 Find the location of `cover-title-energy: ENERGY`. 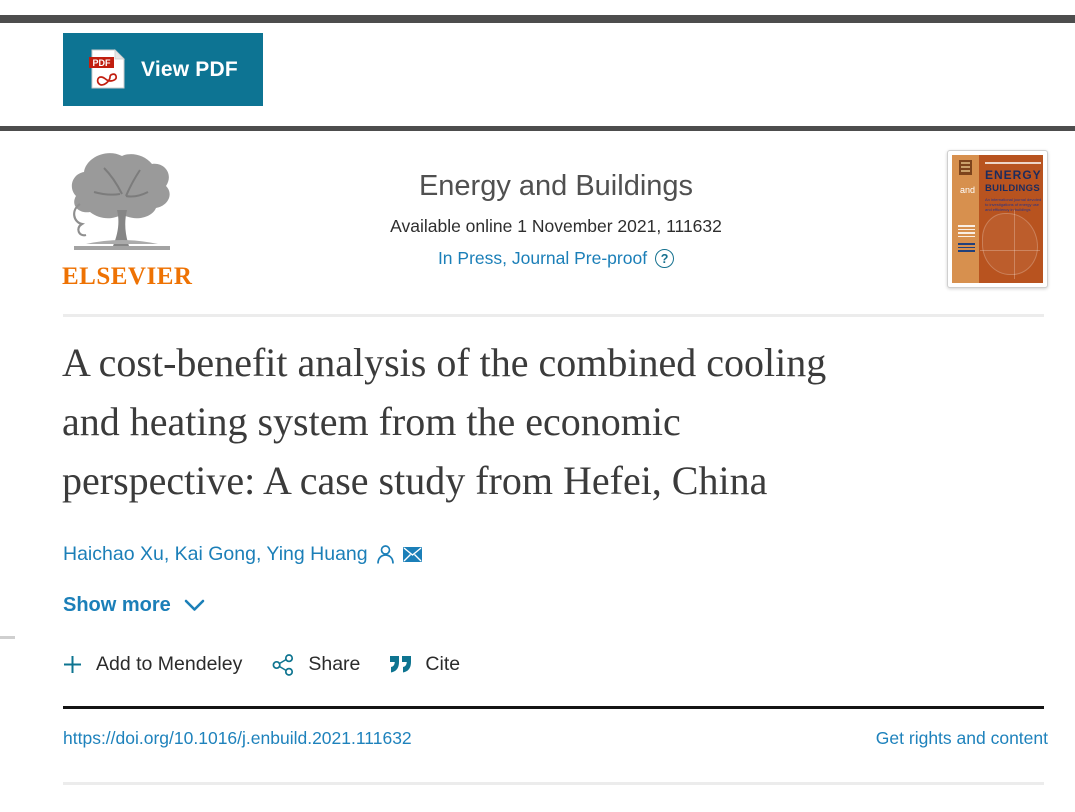

cover-title-energy: ENERGY is located at coordinates (1013, 175).